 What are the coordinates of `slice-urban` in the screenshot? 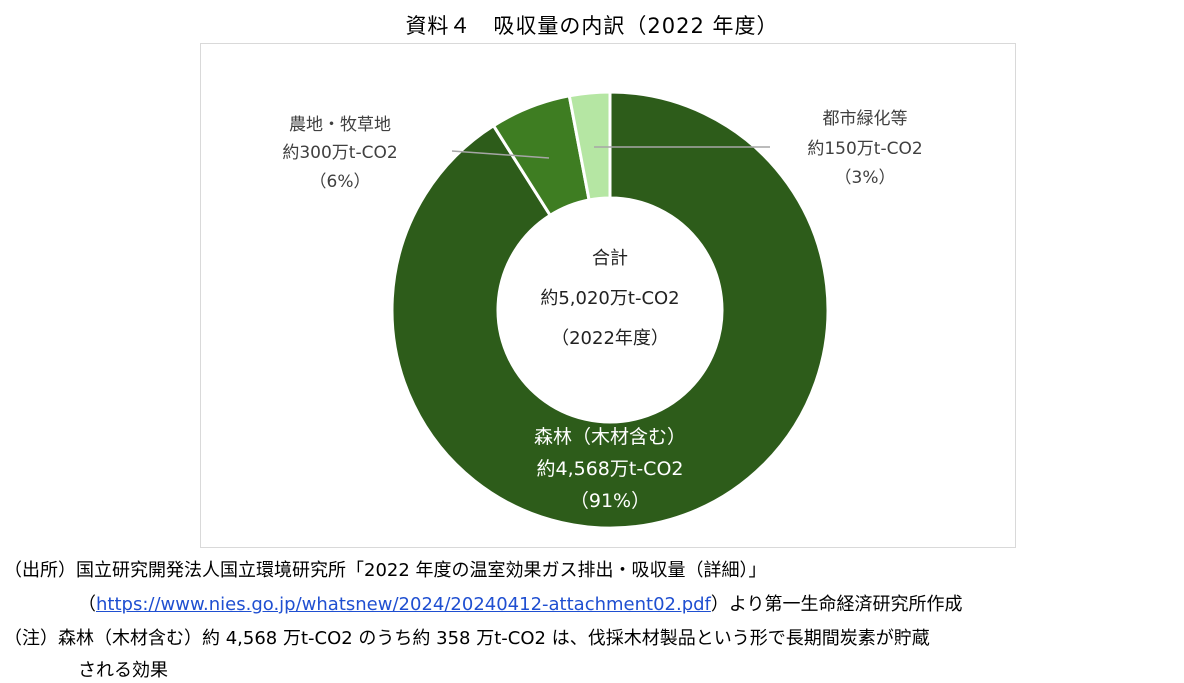 It's located at (589, 146).